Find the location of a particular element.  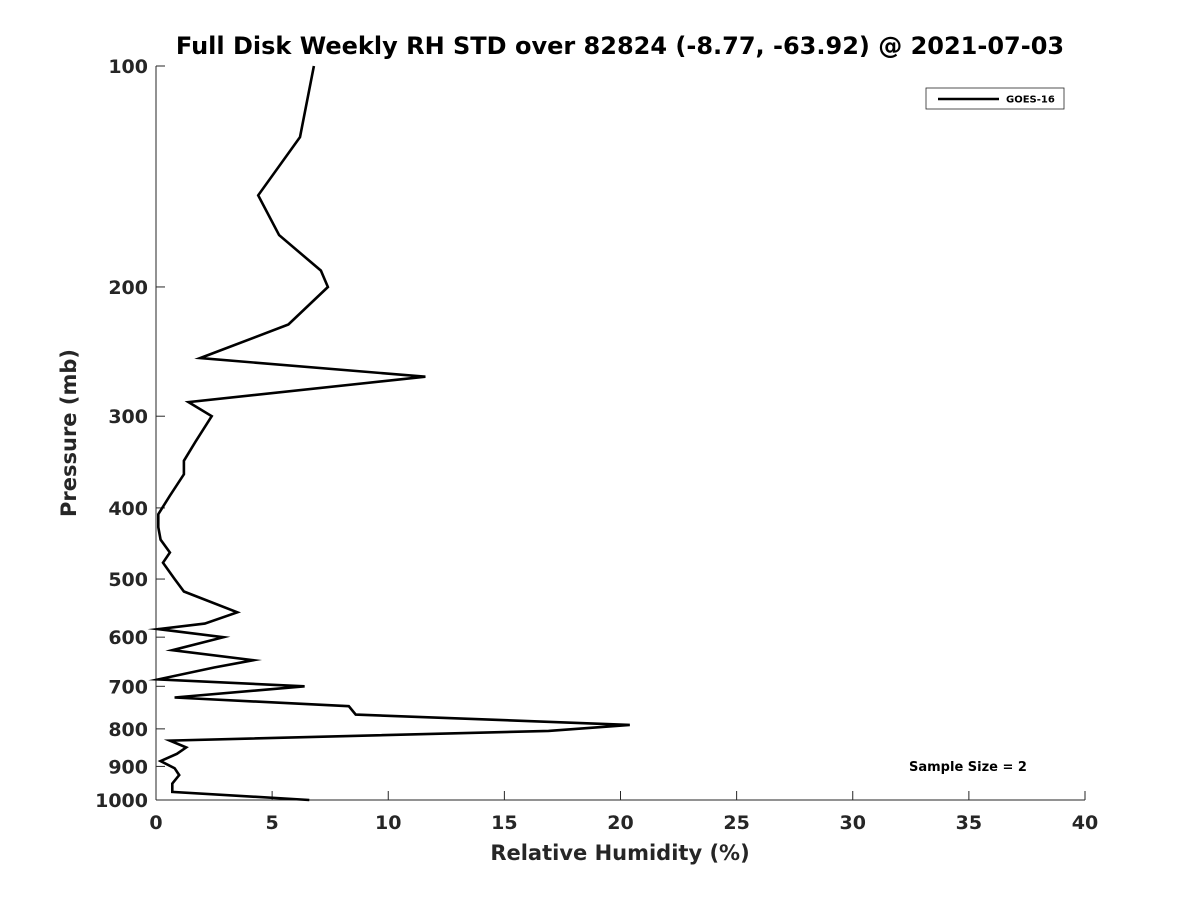

y-tick-label-7: 800 is located at coordinates (128, 730).